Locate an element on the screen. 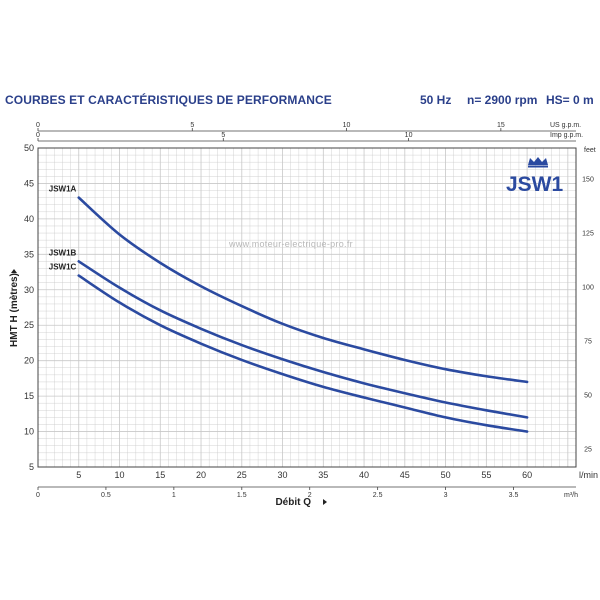 The height and width of the screenshot is (600, 600). x-unit-label: l/min is located at coordinates (588, 475).